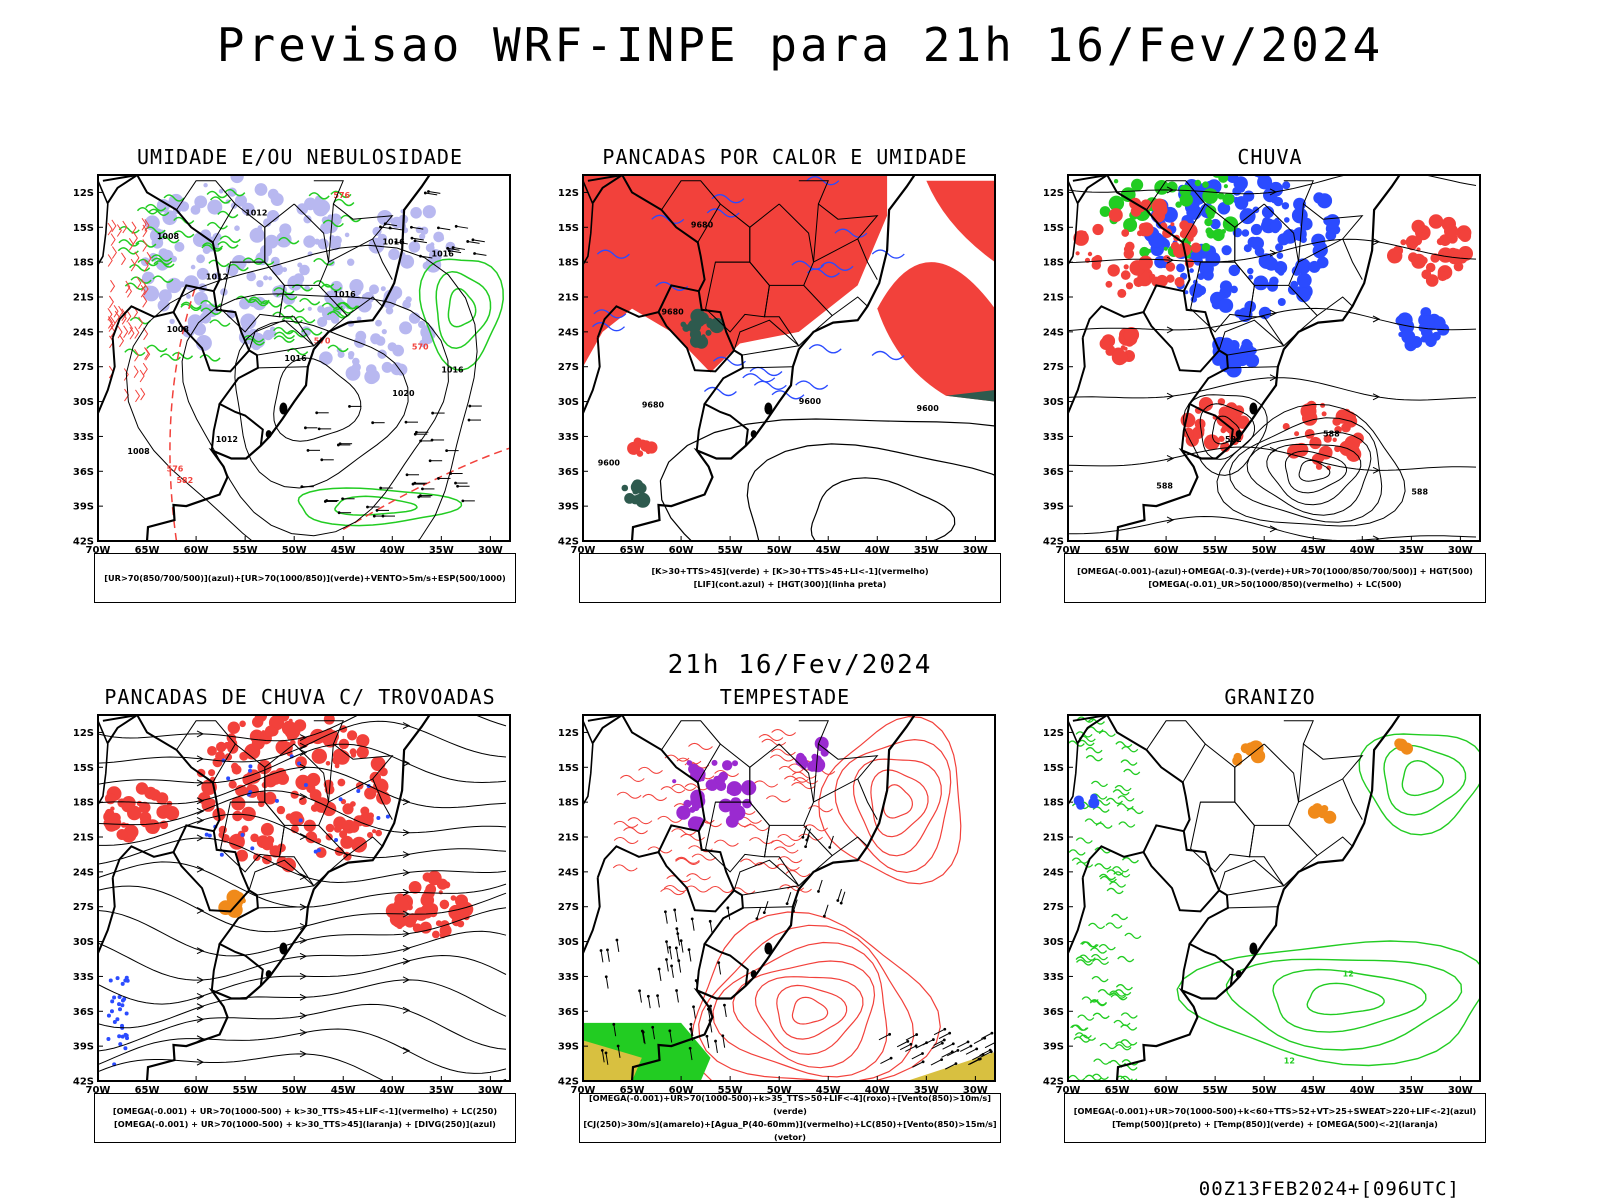  Describe the element at coordinates (124, 314) in the screenshot. I see `red-contour` at that location.